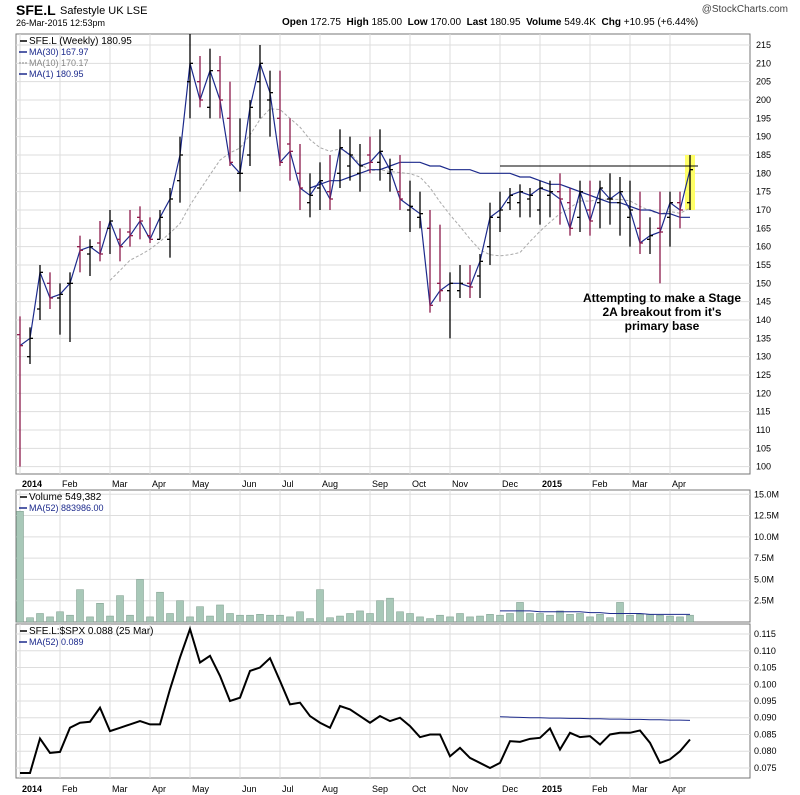 The image size is (800, 795). I want to click on price-y-tick-label: 215, so click(763, 45).